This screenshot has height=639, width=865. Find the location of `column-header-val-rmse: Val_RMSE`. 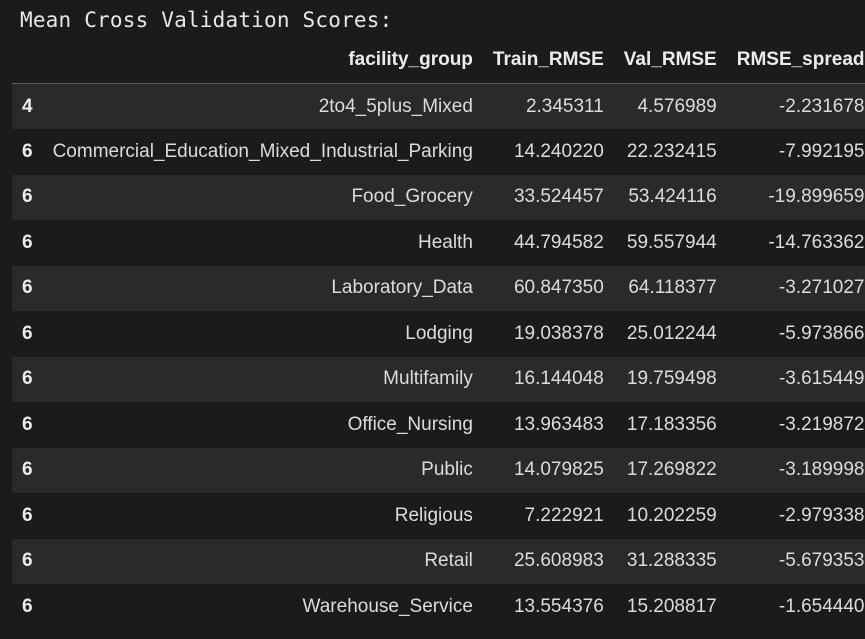

column-header-val-rmse: Val_RMSE is located at coordinates (670, 60).